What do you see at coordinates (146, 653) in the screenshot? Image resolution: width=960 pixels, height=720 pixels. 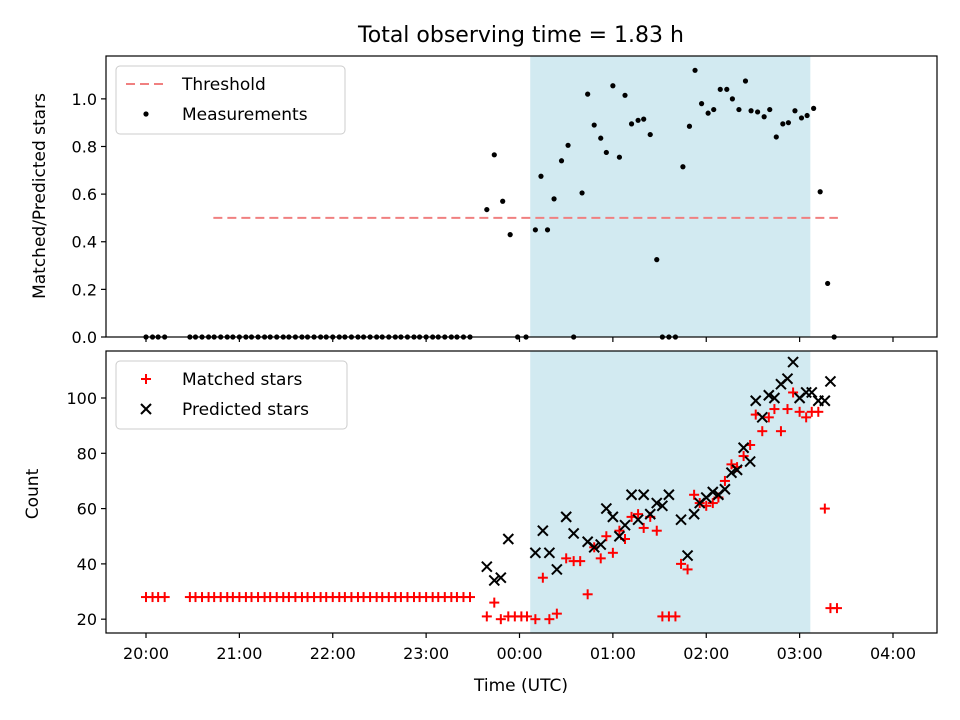 I see `x-tick-label: 20:00` at bounding box center [146, 653].